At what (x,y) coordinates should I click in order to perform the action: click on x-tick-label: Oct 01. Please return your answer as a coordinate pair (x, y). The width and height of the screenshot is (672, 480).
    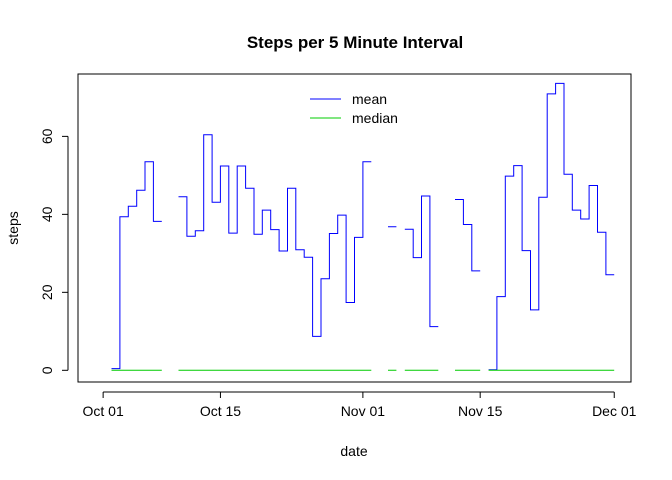
    Looking at the image, I should click on (103, 411).